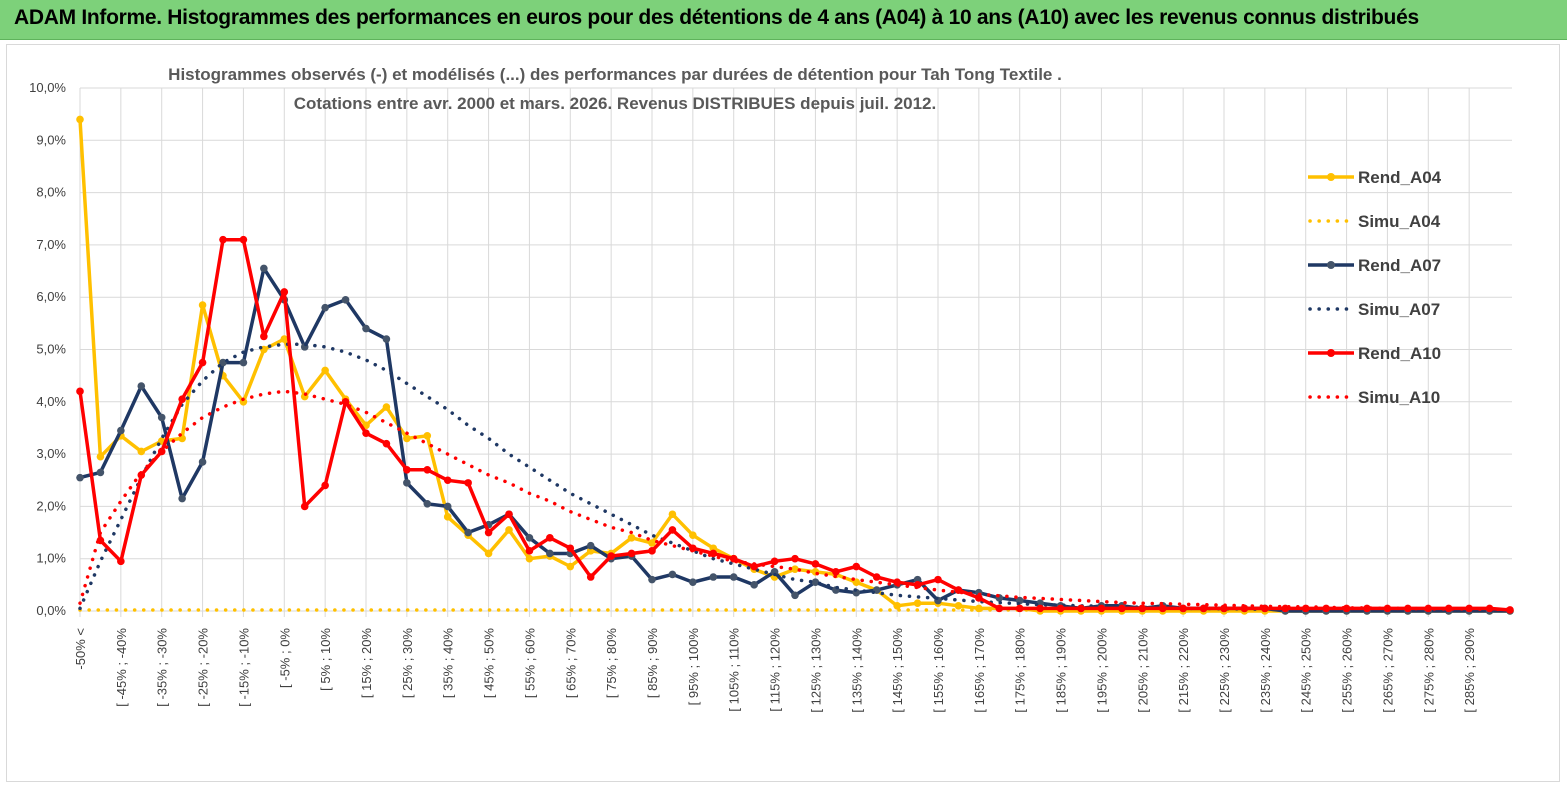 The image size is (1567, 789). What do you see at coordinates (734, 670) in the screenshot?
I see `x-tick-label: [ 105% ; 110%` at bounding box center [734, 670].